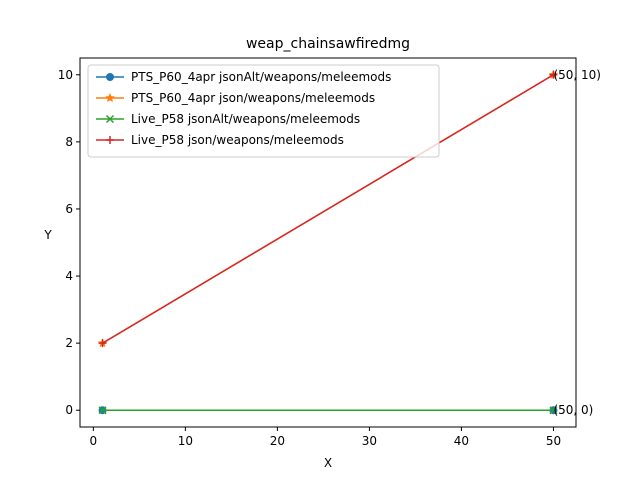  I want to click on legend-box, so click(263, 111).